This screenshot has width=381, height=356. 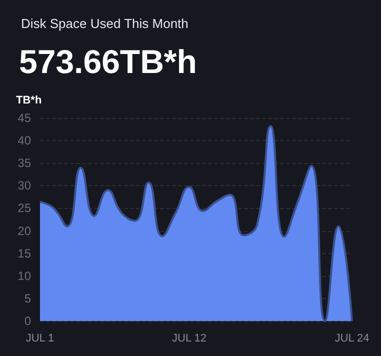 I want to click on y-tick-label: 15, so click(x=25, y=253).